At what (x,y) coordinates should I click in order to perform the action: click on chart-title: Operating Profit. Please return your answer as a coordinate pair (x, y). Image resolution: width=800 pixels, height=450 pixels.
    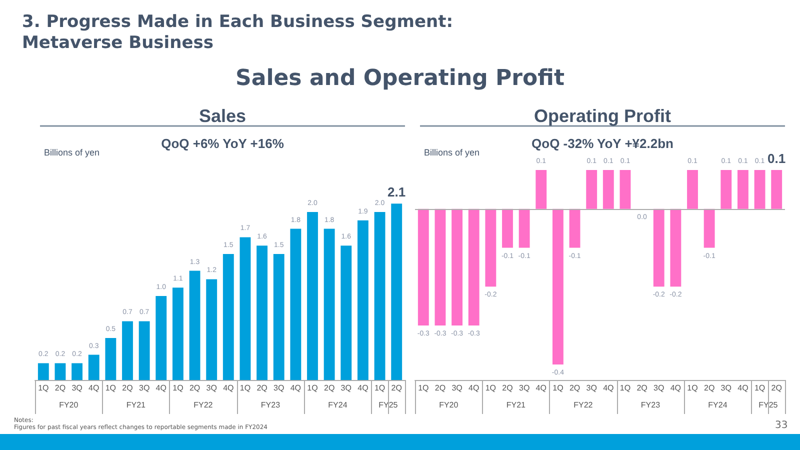
    Looking at the image, I should click on (603, 116).